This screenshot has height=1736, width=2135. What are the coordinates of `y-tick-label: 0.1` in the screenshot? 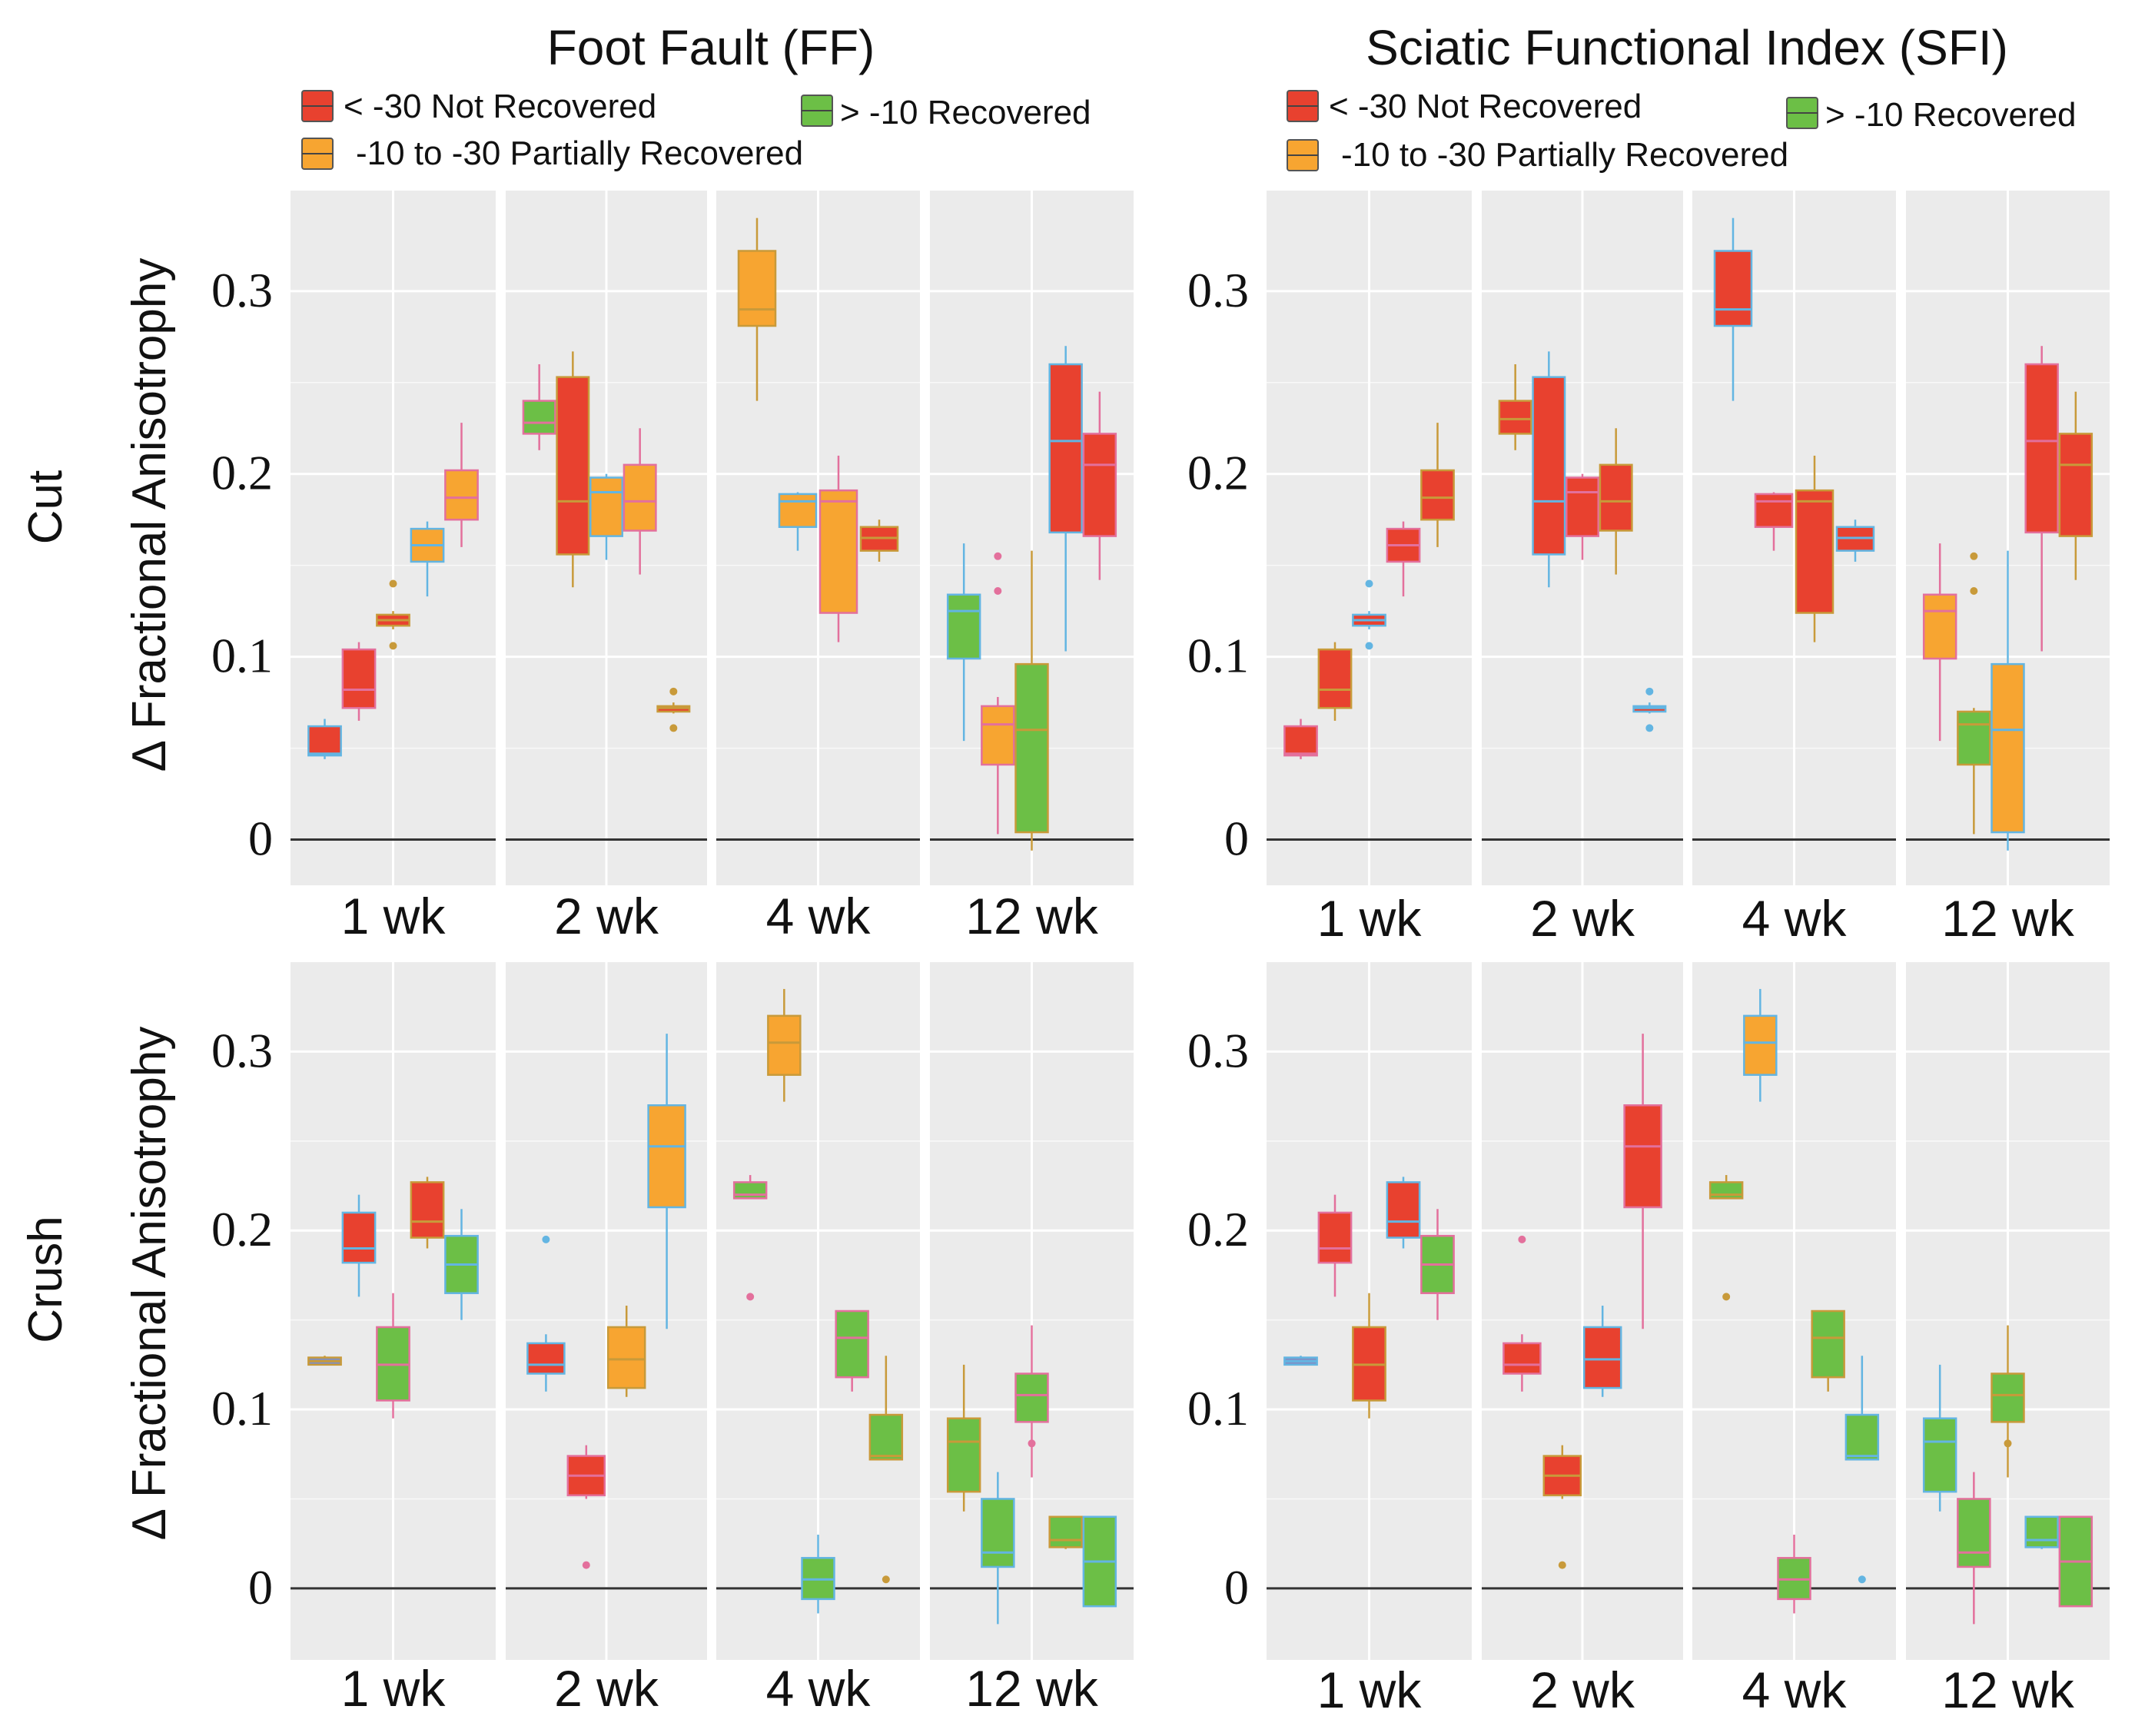 It's located at (1218, 656).